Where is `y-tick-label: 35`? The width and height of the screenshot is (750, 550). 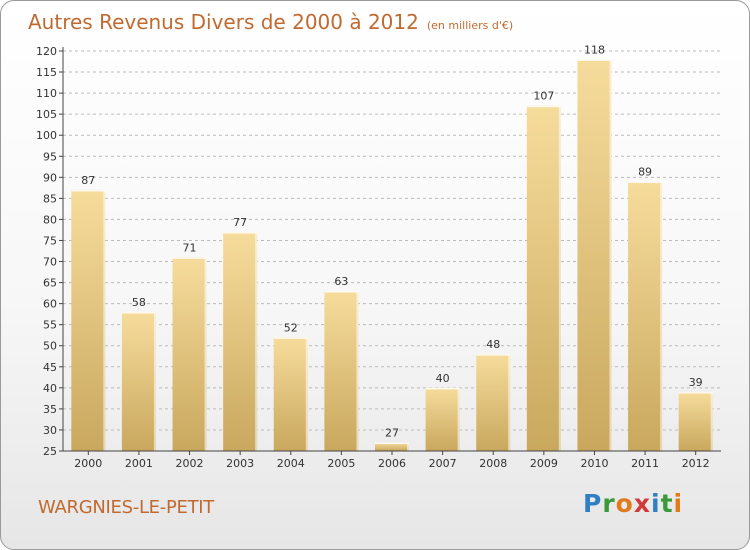 y-tick-label: 35 is located at coordinates (50, 409).